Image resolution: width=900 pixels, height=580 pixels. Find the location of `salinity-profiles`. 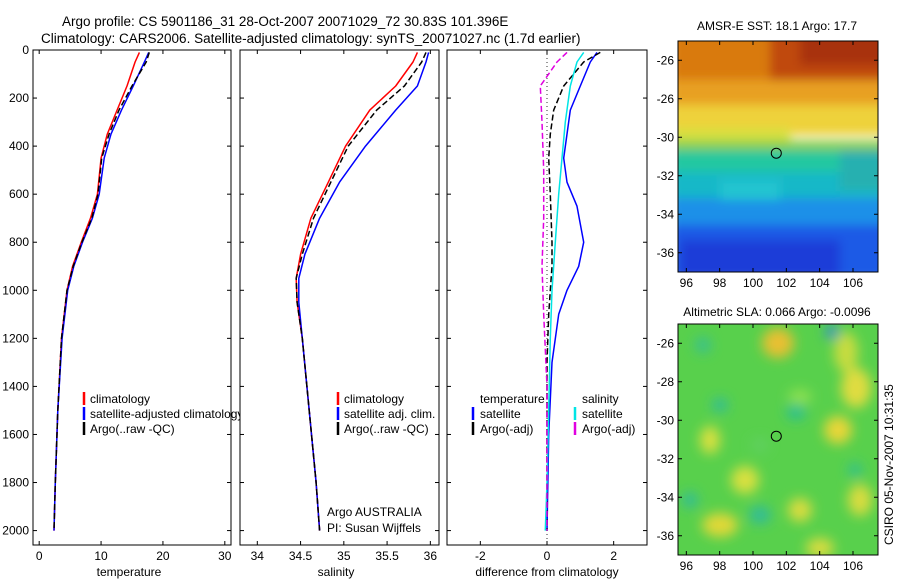

salinity-profiles is located at coordinates (362, 291).